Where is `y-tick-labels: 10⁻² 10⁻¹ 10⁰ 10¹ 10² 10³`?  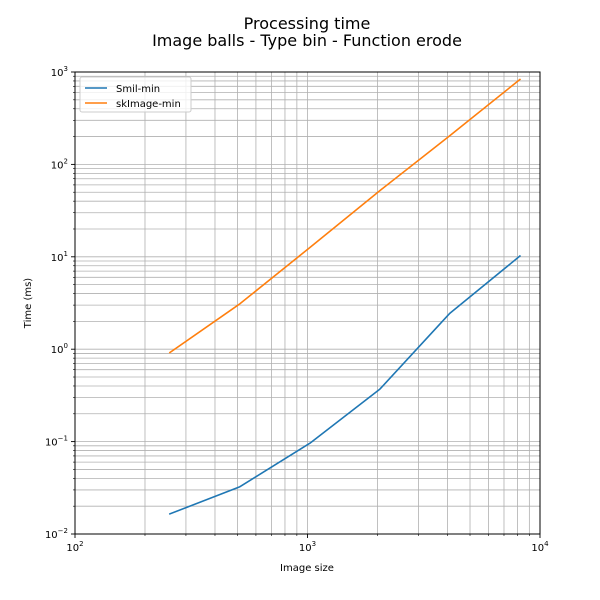 y-tick-labels: 10⁻² 10⁻¹ 10⁰ 10¹ 10² 10³ is located at coordinates (56, 303).